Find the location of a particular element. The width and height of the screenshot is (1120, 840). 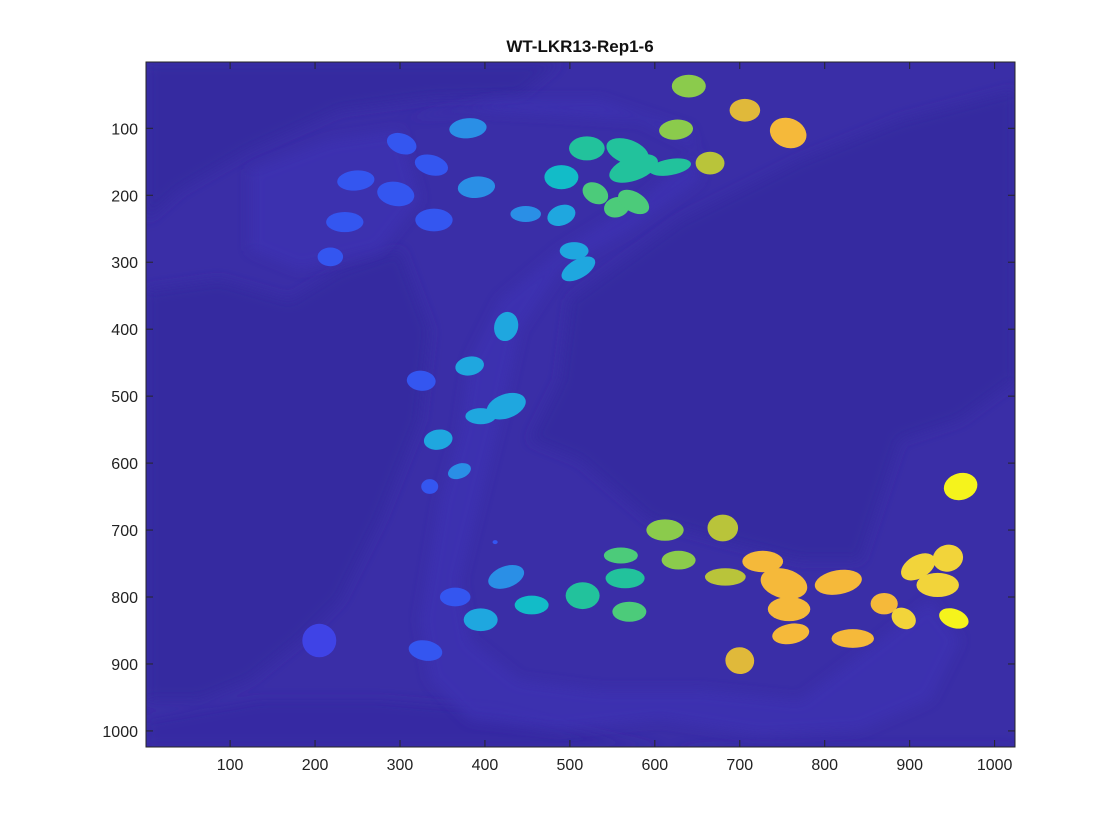

x-tick-label: 500 is located at coordinates (570, 765).